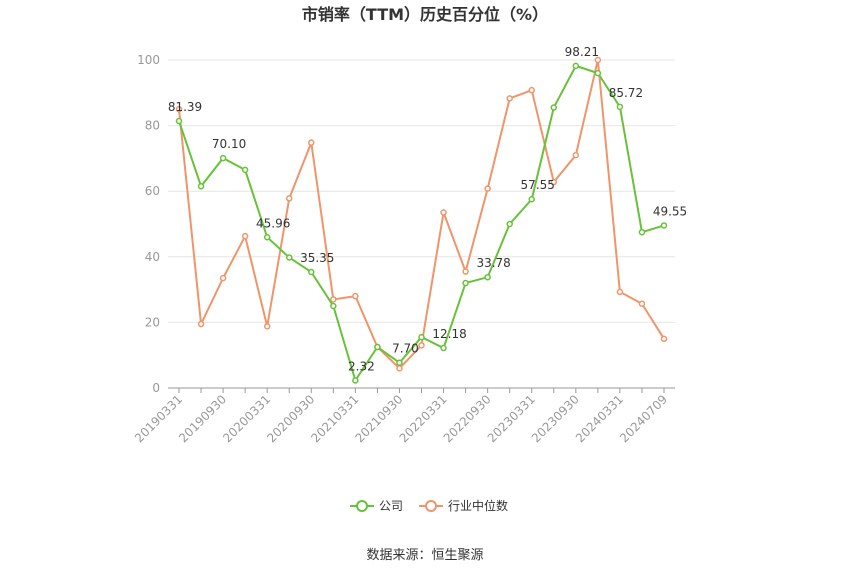 This screenshot has width=850, height=575. Describe the element at coordinates (156, 388) in the screenshot. I see `y-tick-label: 0` at that location.